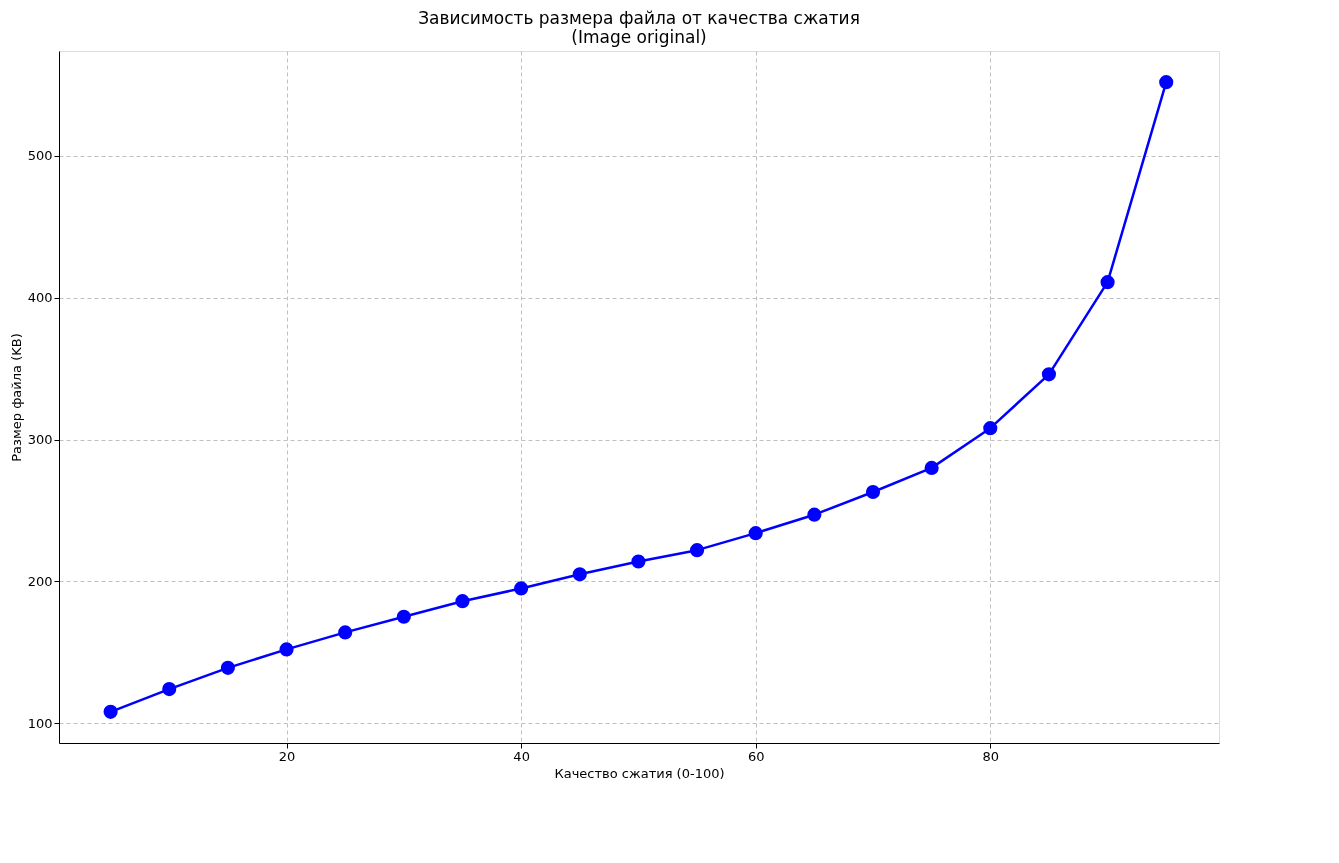  Describe the element at coordinates (40, 581) in the screenshot. I see `y-tick-label: 200` at that location.